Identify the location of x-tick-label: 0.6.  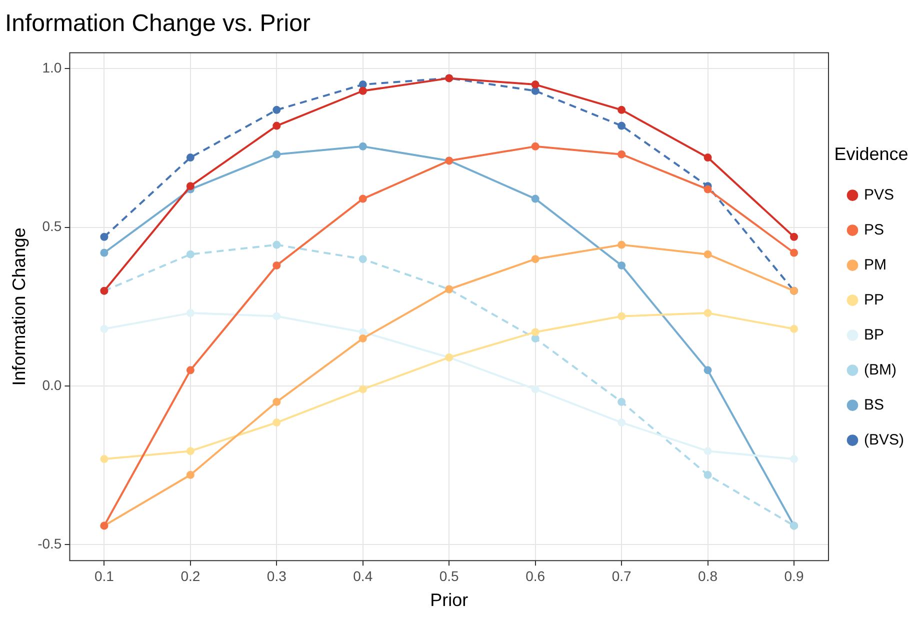
(536, 576).